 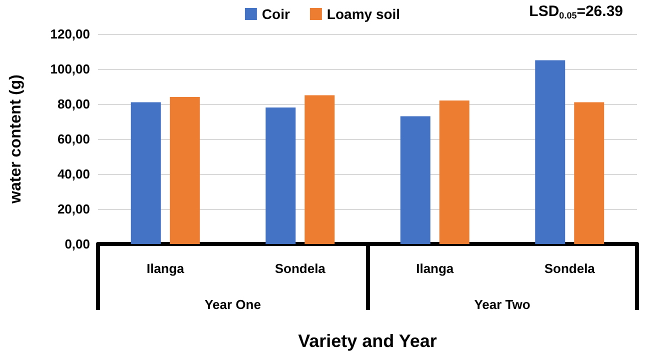 I want to click on legend-label: Coir, so click(x=276, y=14).